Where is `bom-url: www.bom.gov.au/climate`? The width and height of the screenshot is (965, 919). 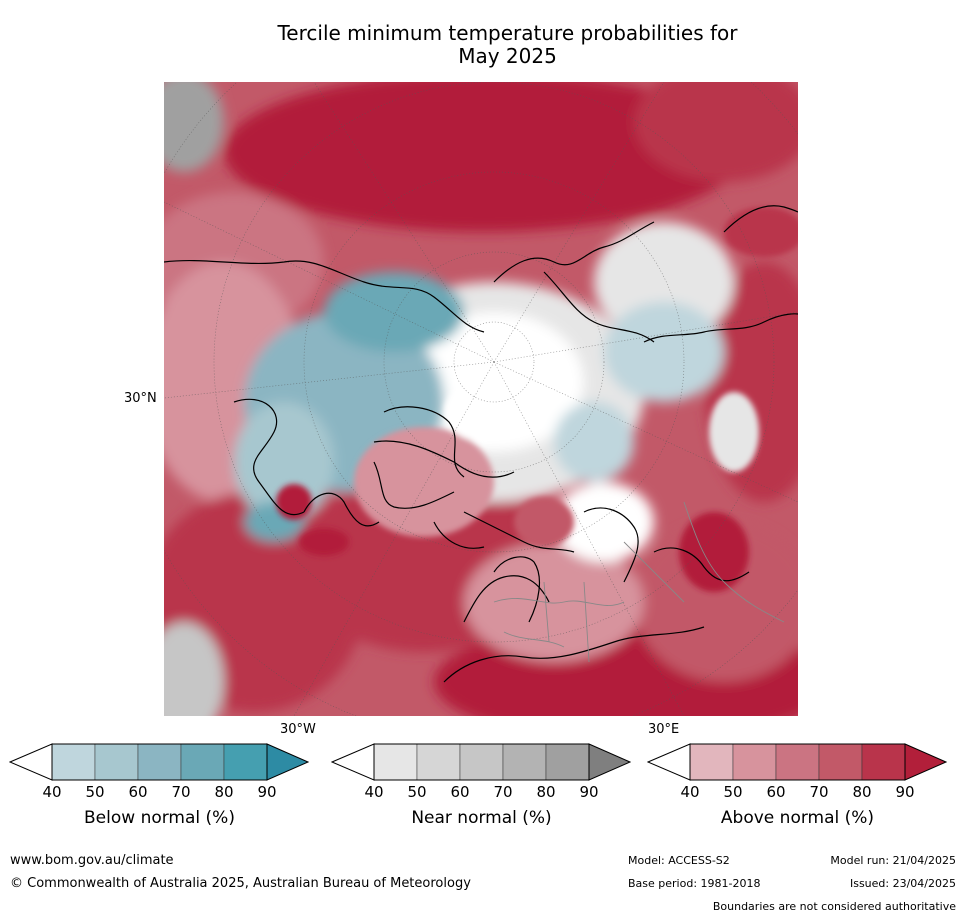
bom-url: www.bom.gov.au/climate is located at coordinates (92, 860).